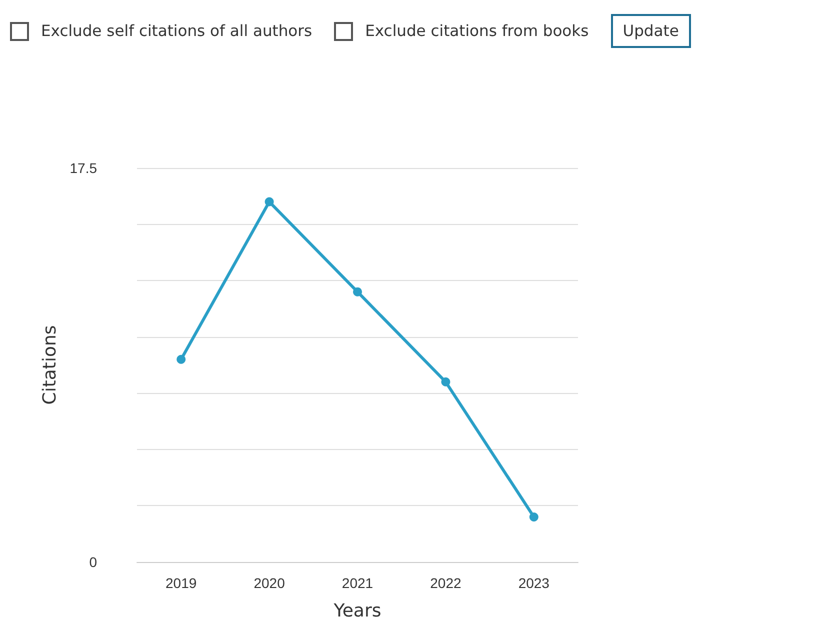 Image resolution: width=833 pixels, height=636 pixels. What do you see at coordinates (534, 583) in the screenshot?
I see `x-tick-label: 2023` at bounding box center [534, 583].